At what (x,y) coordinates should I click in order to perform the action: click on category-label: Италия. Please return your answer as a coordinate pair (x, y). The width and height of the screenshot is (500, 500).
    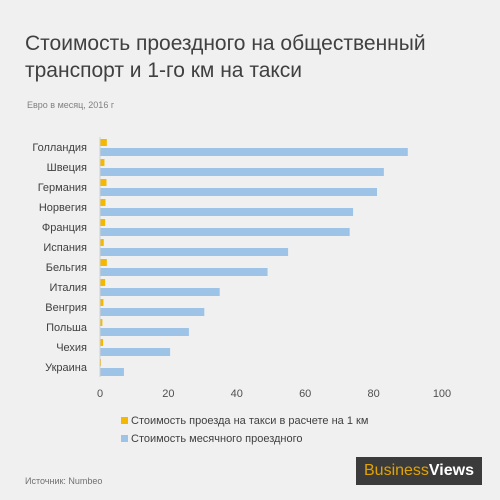
    Looking at the image, I should click on (69, 288).